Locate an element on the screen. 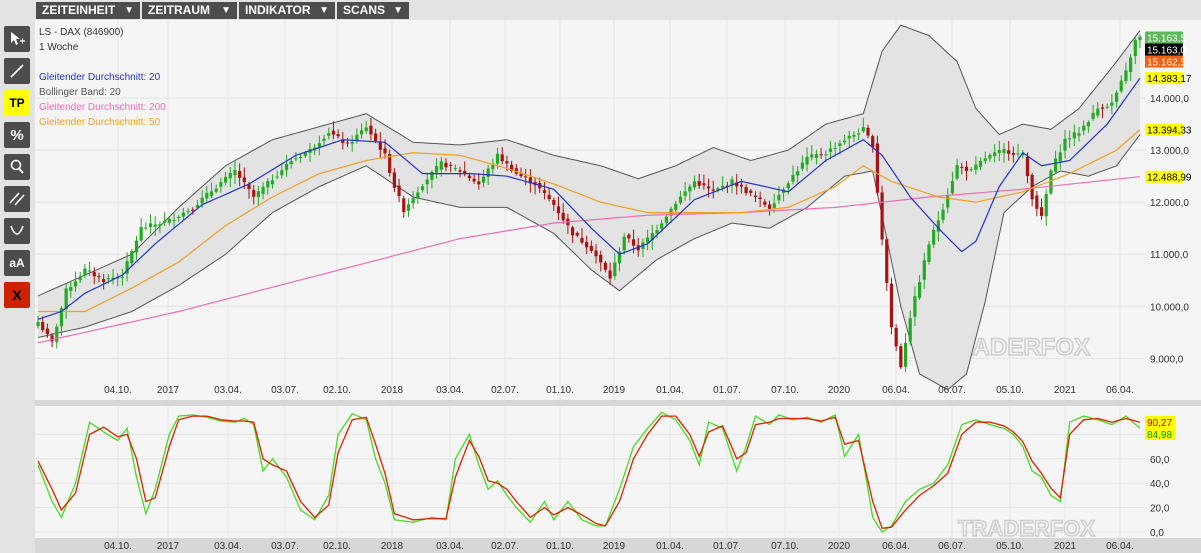  price-date-label: 03.04. is located at coordinates (450, 390).